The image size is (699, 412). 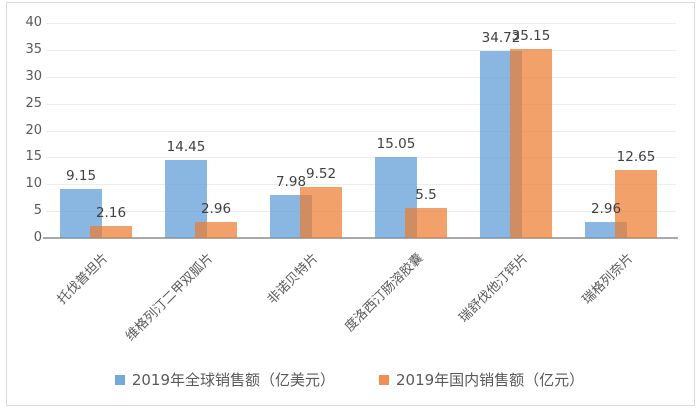 What do you see at coordinates (360, 238) in the screenshot?
I see `x-axis-line` at bounding box center [360, 238].